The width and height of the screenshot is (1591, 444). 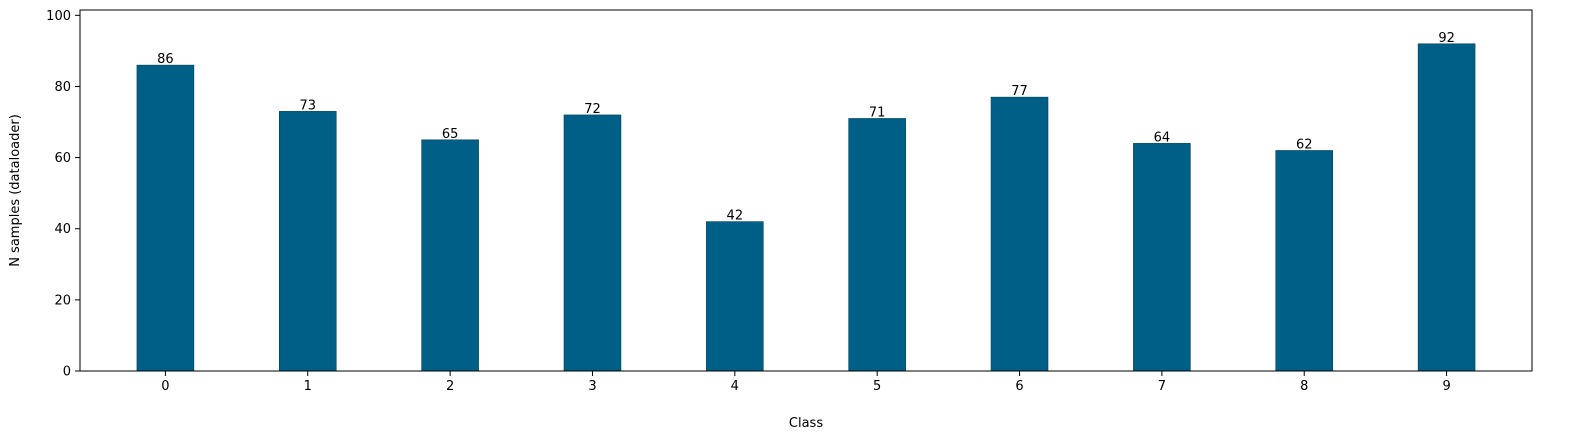 What do you see at coordinates (592, 386) in the screenshot?
I see `x-tick-label: 3` at bounding box center [592, 386].